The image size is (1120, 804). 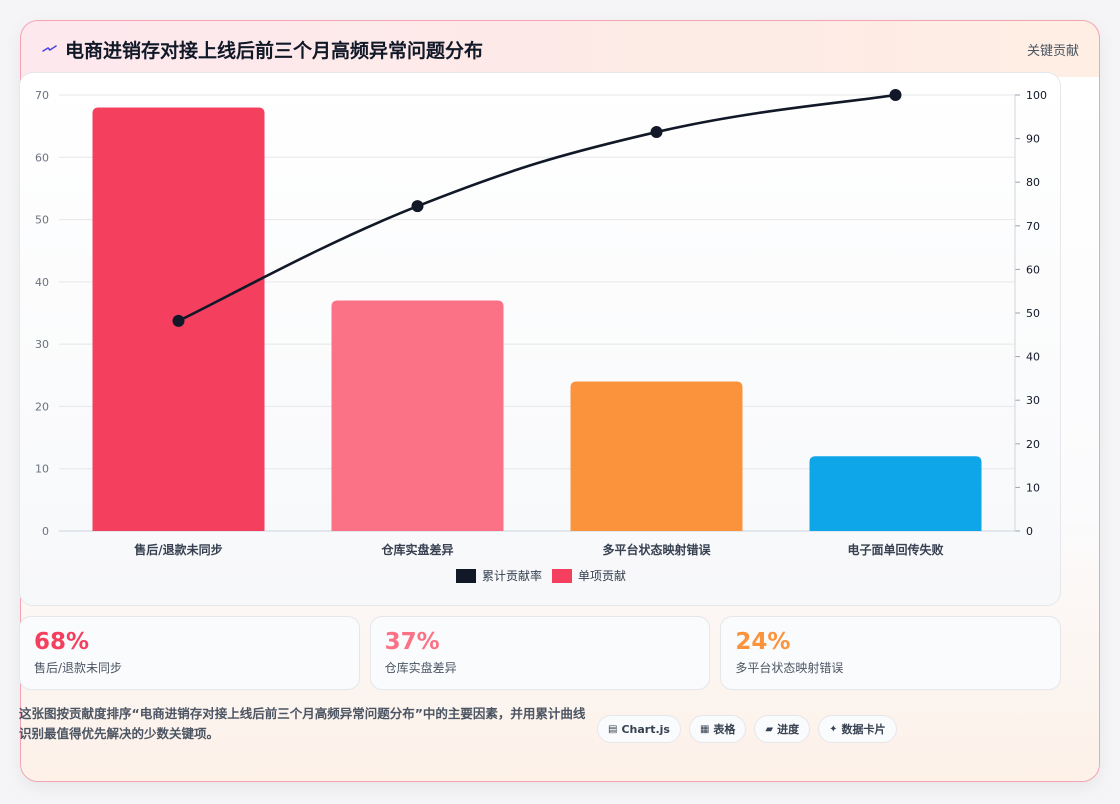 I want to click on stat-cards: 68% 售后/退款未同步 37% 仓库实盘差异 24% 多平台状态映射错误, so click(x=540, y=653).